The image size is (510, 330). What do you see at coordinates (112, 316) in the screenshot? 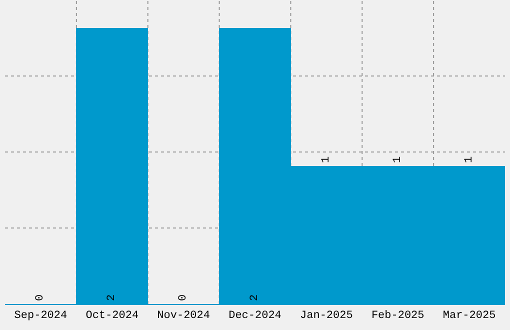
I see `x-tick-label: Oct-2024` at bounding box center [112, 316].